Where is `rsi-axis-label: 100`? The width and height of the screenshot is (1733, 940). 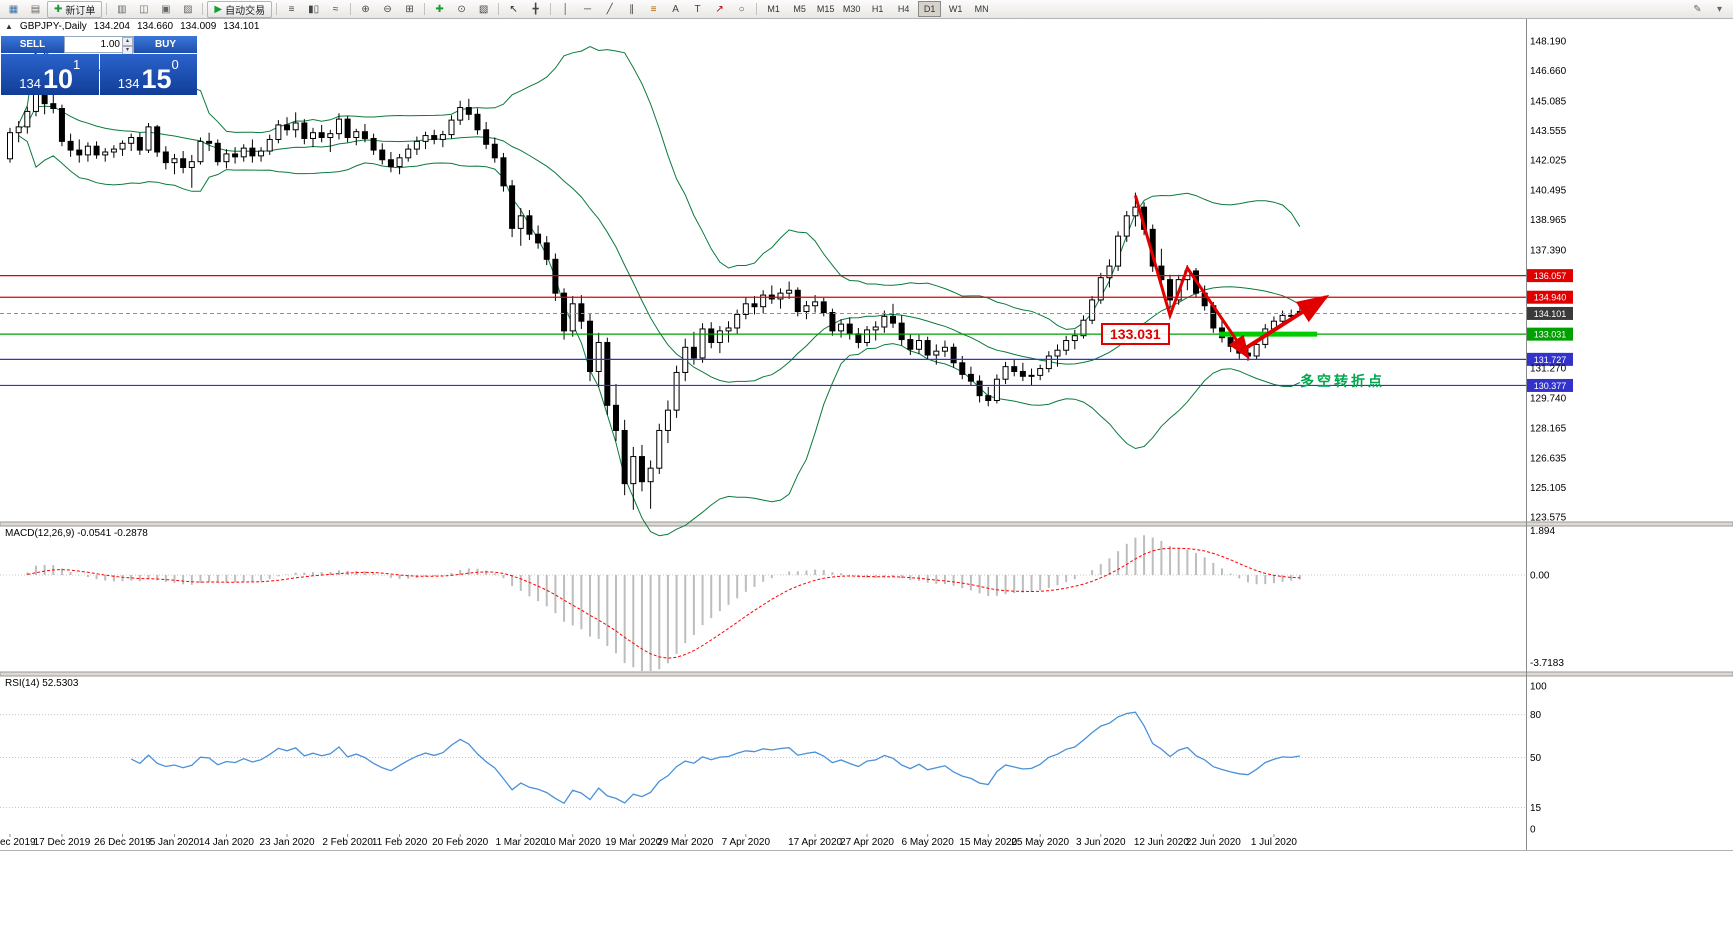 rsi-axis-label: 100 is located at coordinates (1538, 687).